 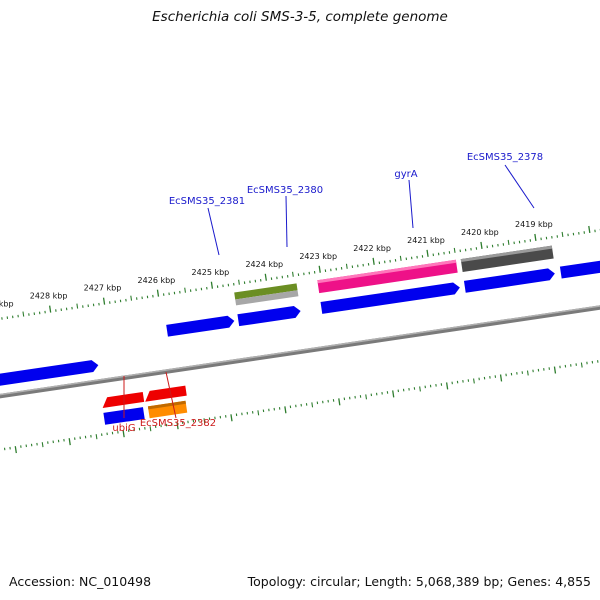 I want to click on feature-gene-gyrA, so click(x=387, y=276).